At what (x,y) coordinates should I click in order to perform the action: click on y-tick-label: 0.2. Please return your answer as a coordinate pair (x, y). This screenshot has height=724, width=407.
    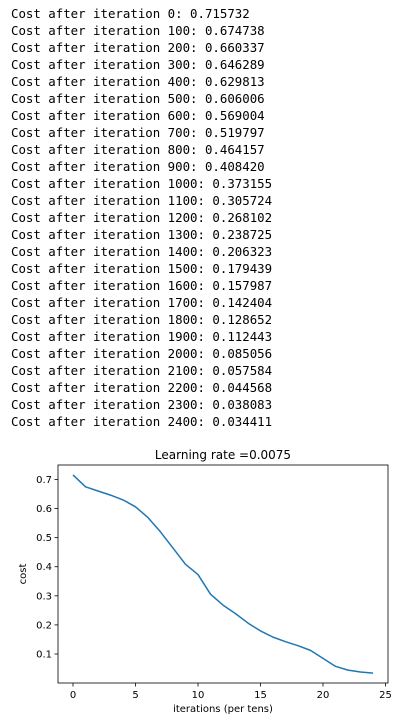
    Looking at the image, I should click on (44, 625).